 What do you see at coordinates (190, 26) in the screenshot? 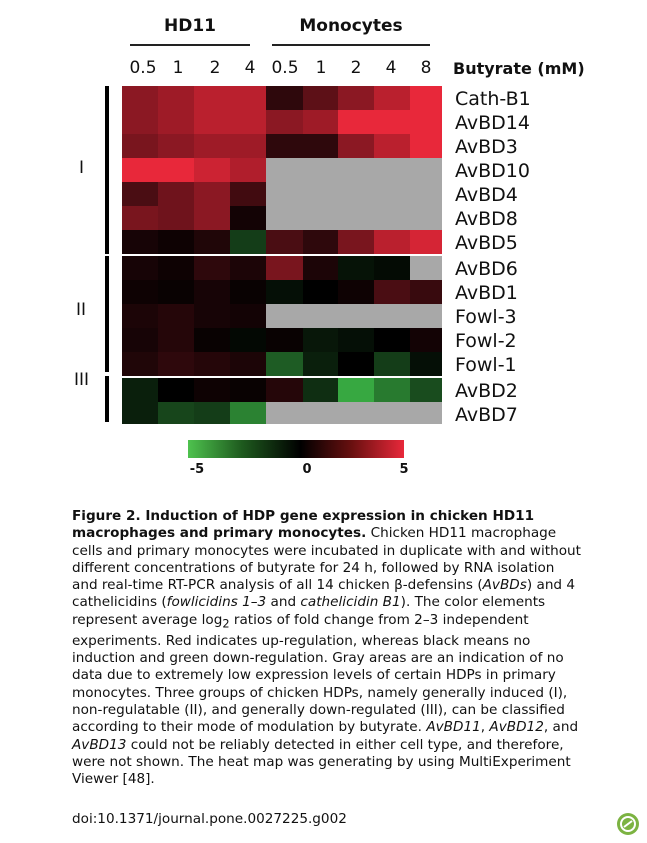
I see `hd11-header: HD11` at bounding box center [190, 26].